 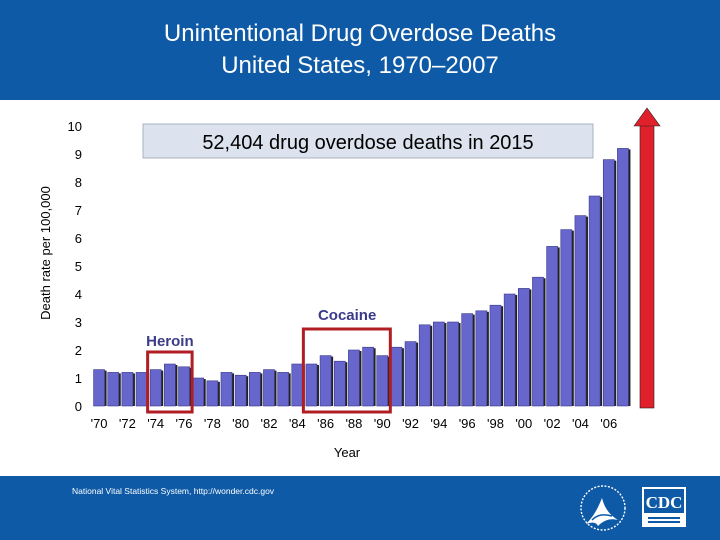 What do you see at coordinates (297, 423) in the screenshot?
I see `x-tick-label: '84` at bounding box center [297, 423].